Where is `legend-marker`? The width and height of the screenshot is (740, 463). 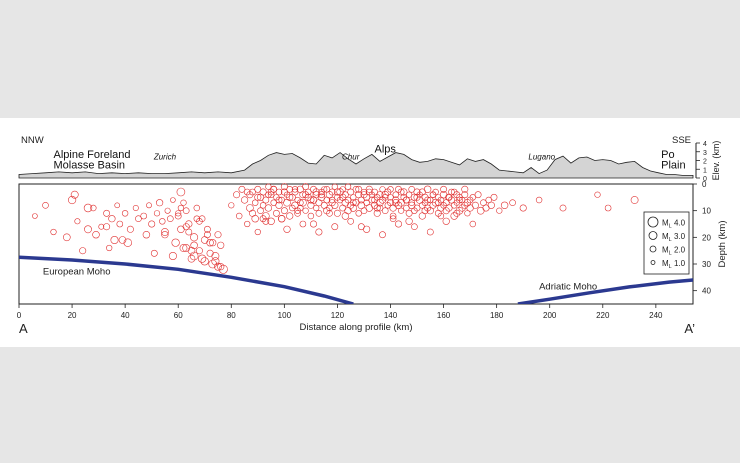 legend-marker is located at coordinates (653, 262).